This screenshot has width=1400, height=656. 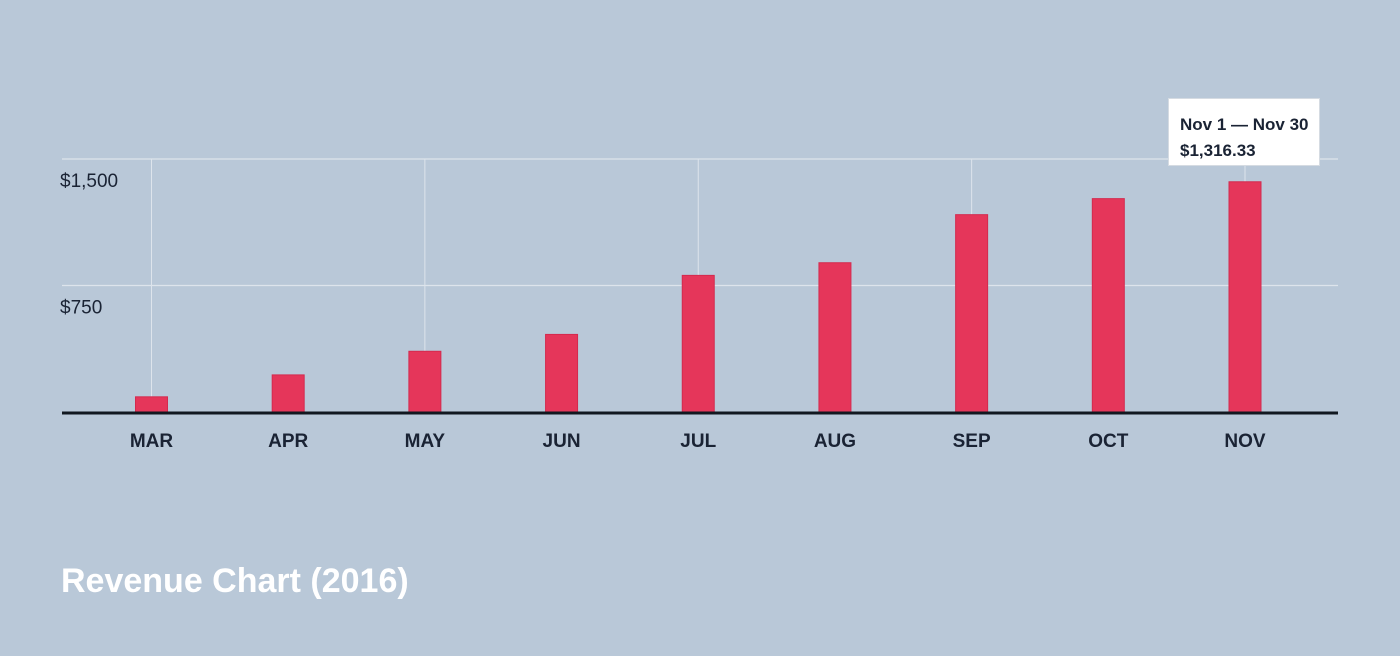 What do you see at coordinates (1108, 441) in the screenshot?
I see `x-tick-label: OCT` at bounding box center [1108, 441].